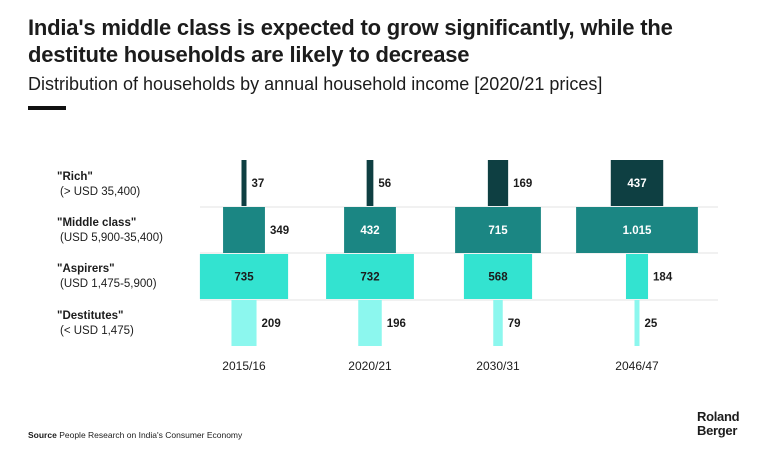 Image resolution: width=758 pixels, height=451 pixels. What do you see at coordinates (110, 231) in the screenshot?
I see `row-label-middle-class: "Middle class" (USD 5,900-35,400)` at bounding box center [110, 231].